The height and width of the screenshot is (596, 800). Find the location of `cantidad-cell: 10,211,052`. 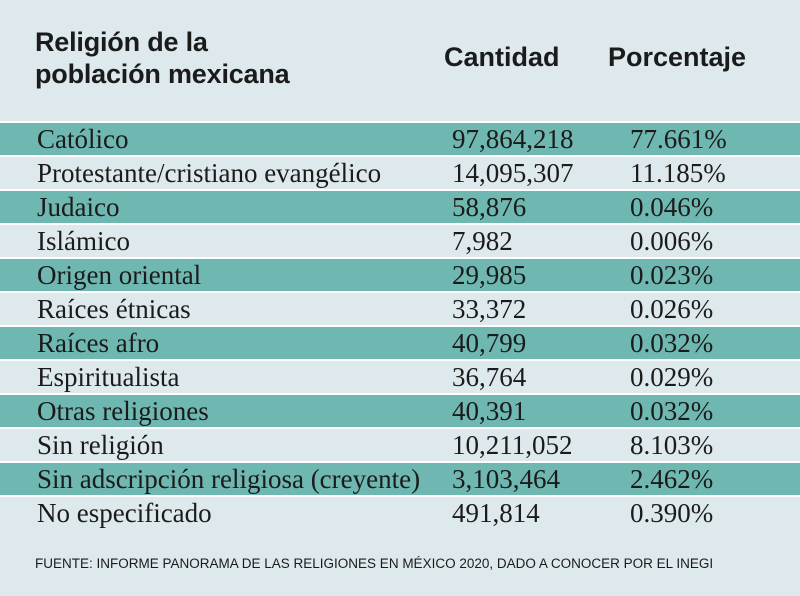

cantidad-cell: 10,211,052 is located at coordinates (512, 445).